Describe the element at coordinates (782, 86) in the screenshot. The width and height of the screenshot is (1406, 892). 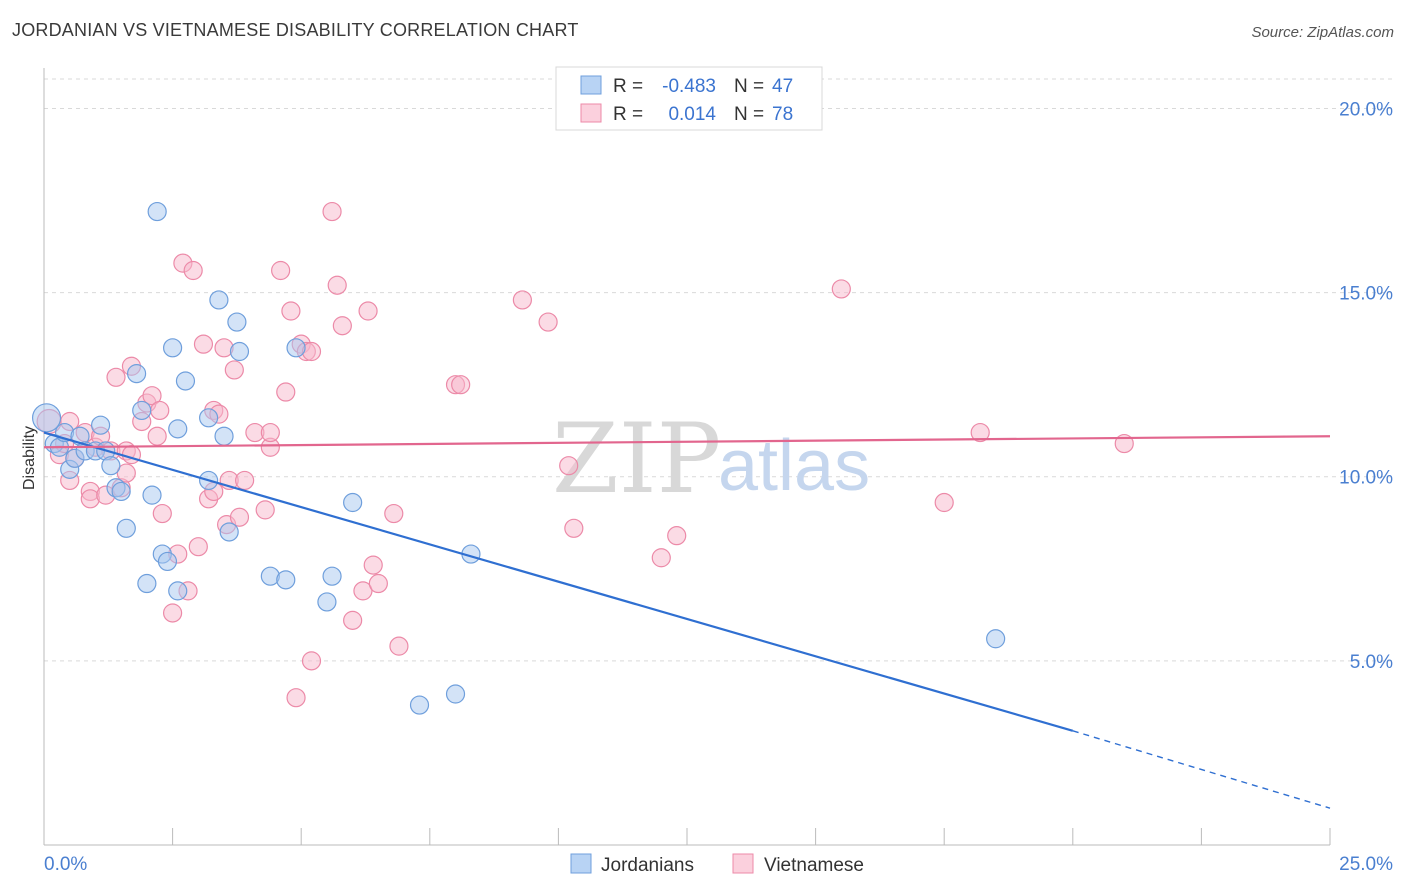
I see `legend-n-value-1: 47` at that location.